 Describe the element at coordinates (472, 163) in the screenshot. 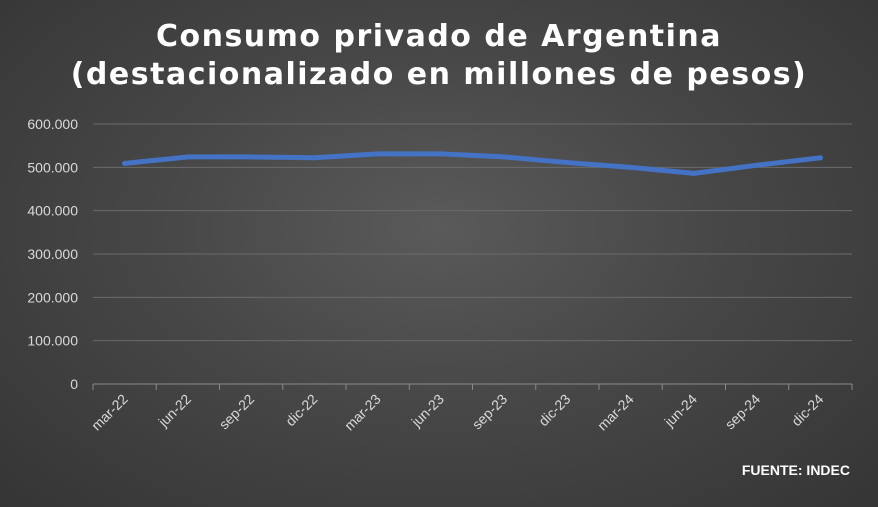

I see `series-line` at that location.